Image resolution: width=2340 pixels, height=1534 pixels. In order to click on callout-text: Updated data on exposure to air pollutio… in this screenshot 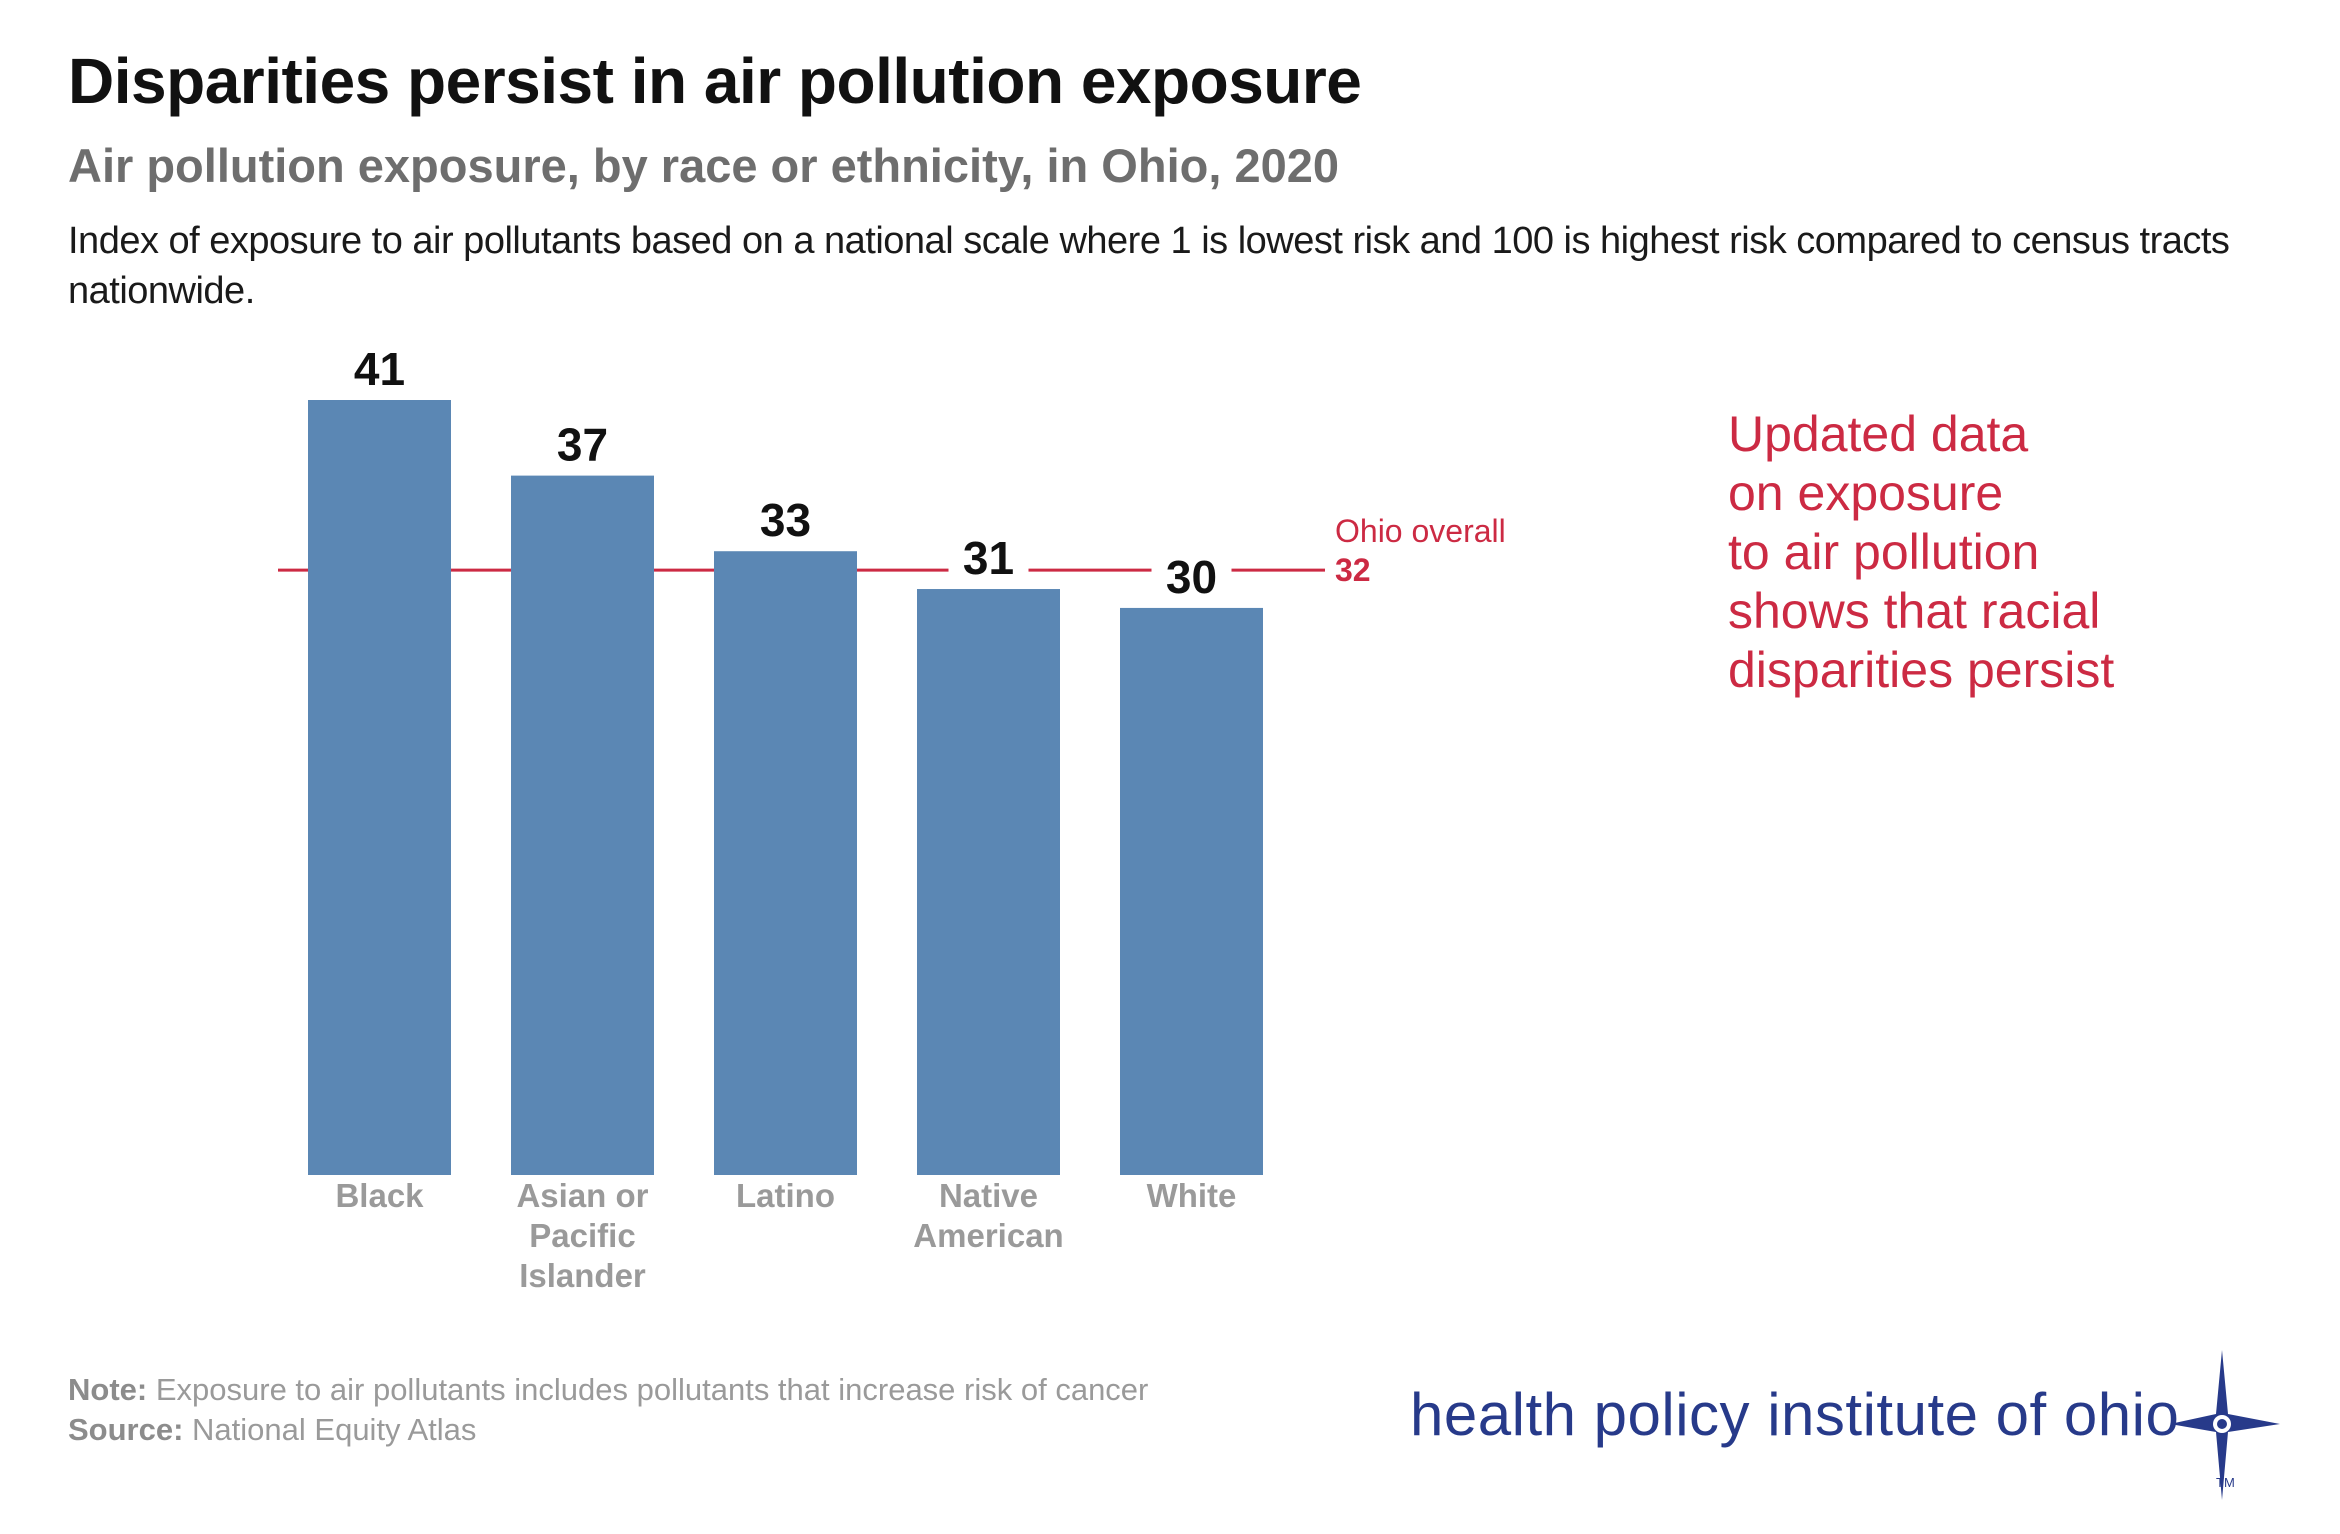, I will do `click(1978, 552)`.